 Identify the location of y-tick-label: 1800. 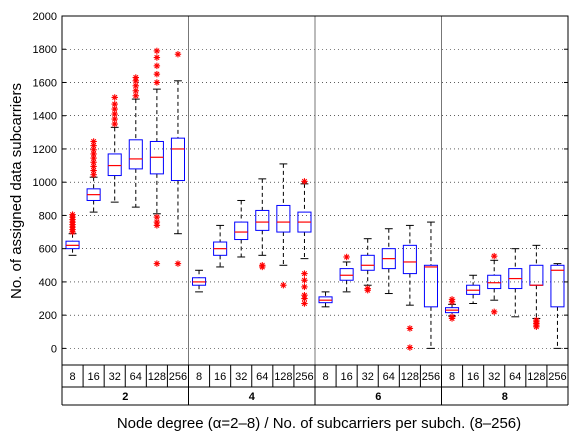
(45, 50).